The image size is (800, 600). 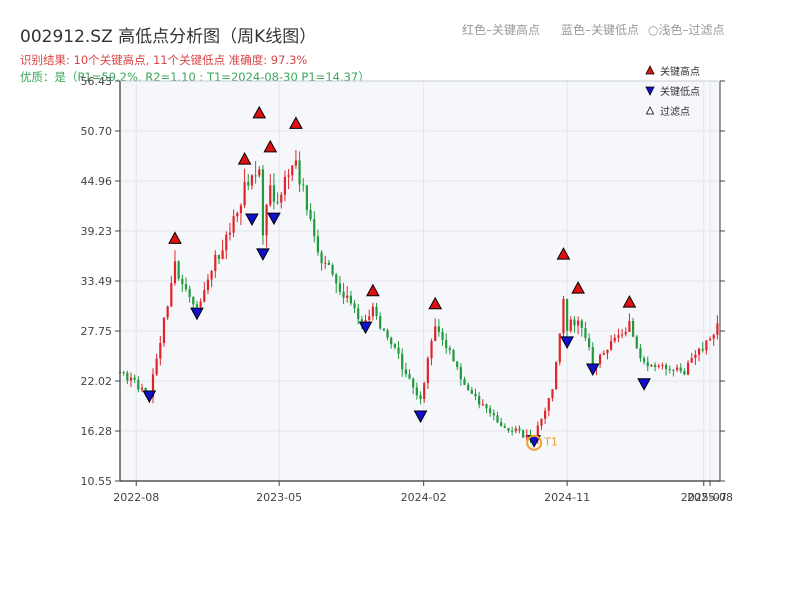 I want to click on y-tick-label: 50.70, so click(x=97, y=131).